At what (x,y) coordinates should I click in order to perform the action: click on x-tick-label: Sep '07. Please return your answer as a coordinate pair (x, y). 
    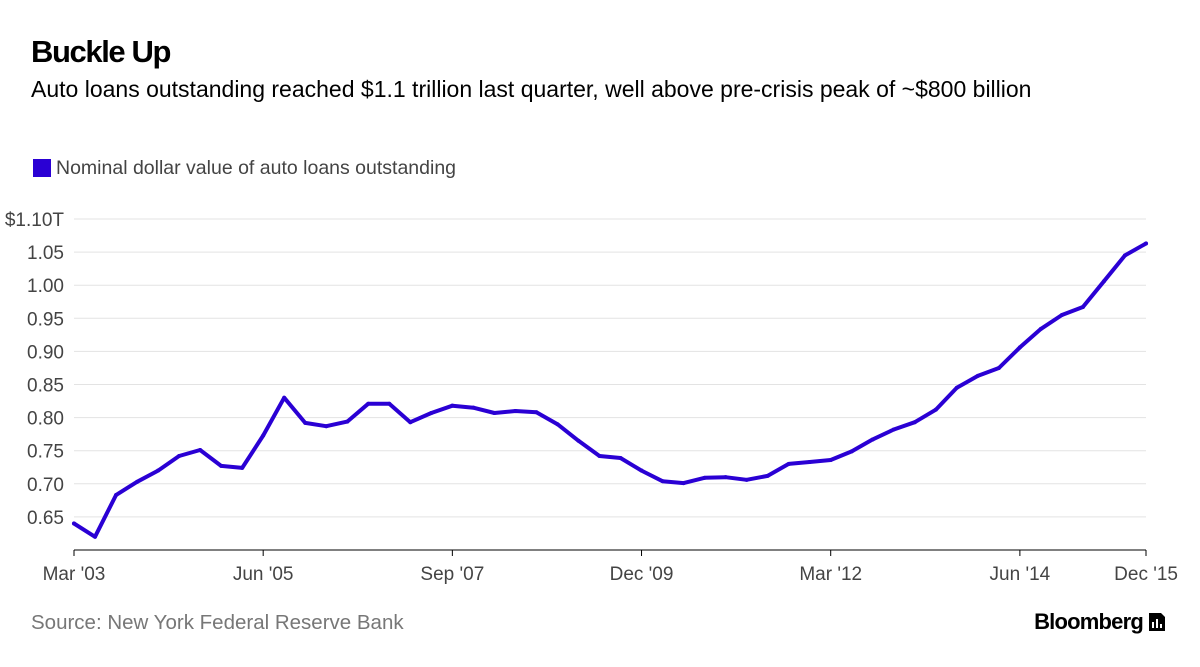
    Looking at the image, I should click on (452, 574).